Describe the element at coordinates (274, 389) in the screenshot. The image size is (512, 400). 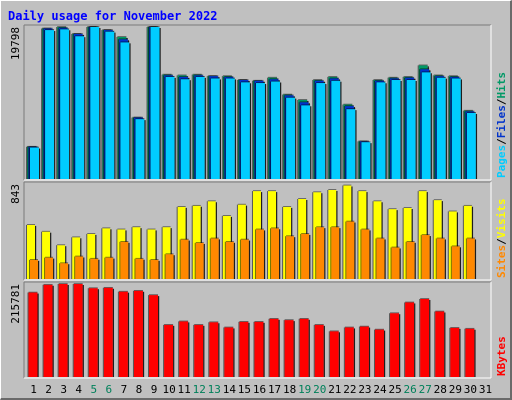
I see `x-tick-label: 17` at that location.